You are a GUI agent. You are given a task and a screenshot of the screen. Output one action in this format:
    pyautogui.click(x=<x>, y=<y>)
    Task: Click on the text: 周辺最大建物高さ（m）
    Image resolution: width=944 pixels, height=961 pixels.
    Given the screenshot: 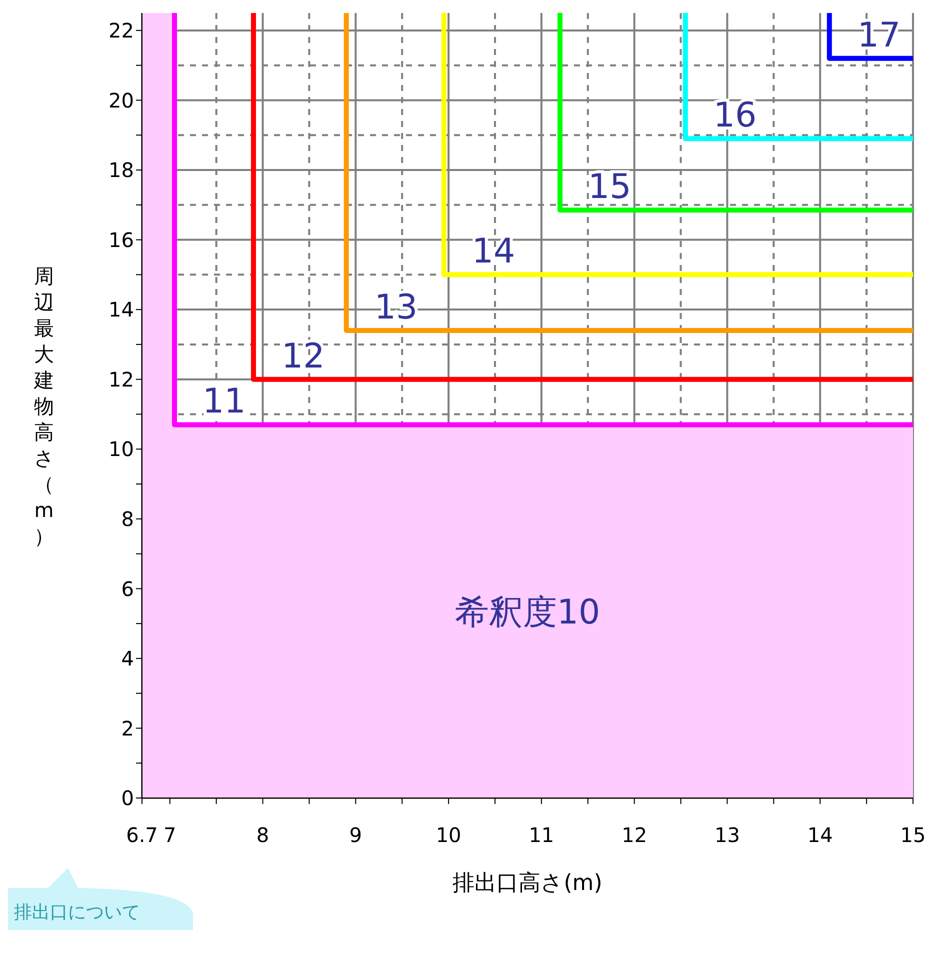 What is the action you would take?
    pyautogui.click(x=44, y=406)
    